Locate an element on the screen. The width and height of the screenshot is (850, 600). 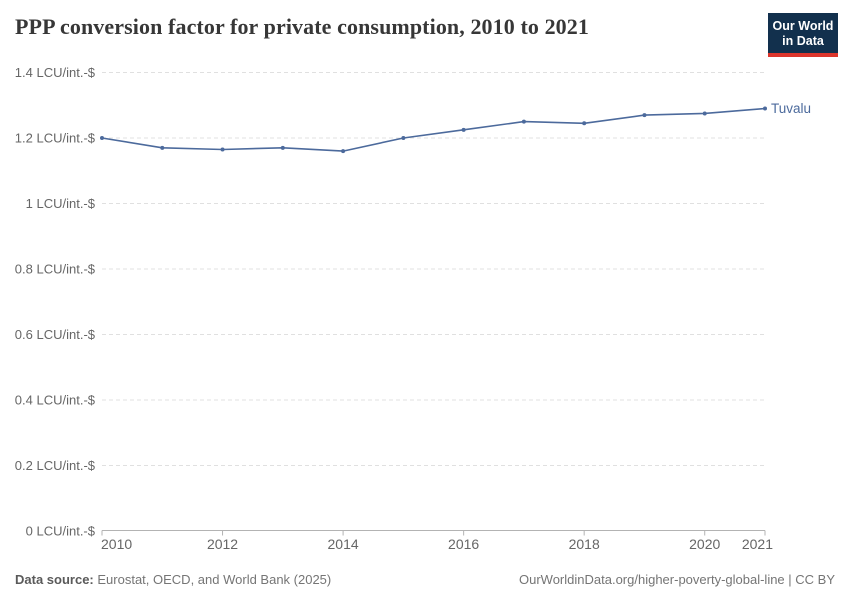
series-label-tuvalu: Tuvalu is located at coordinates (791, 108).